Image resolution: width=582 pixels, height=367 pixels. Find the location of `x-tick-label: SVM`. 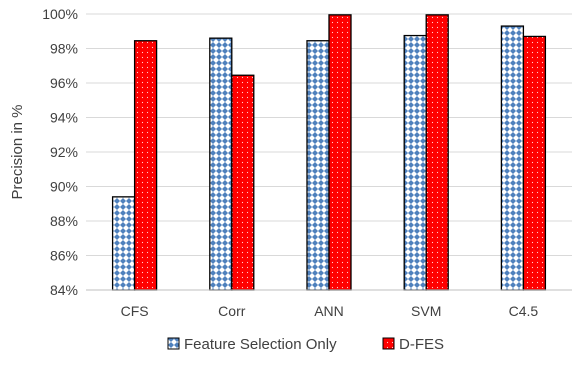

x-tick-label: SVM is located at coordinates (426, 311).